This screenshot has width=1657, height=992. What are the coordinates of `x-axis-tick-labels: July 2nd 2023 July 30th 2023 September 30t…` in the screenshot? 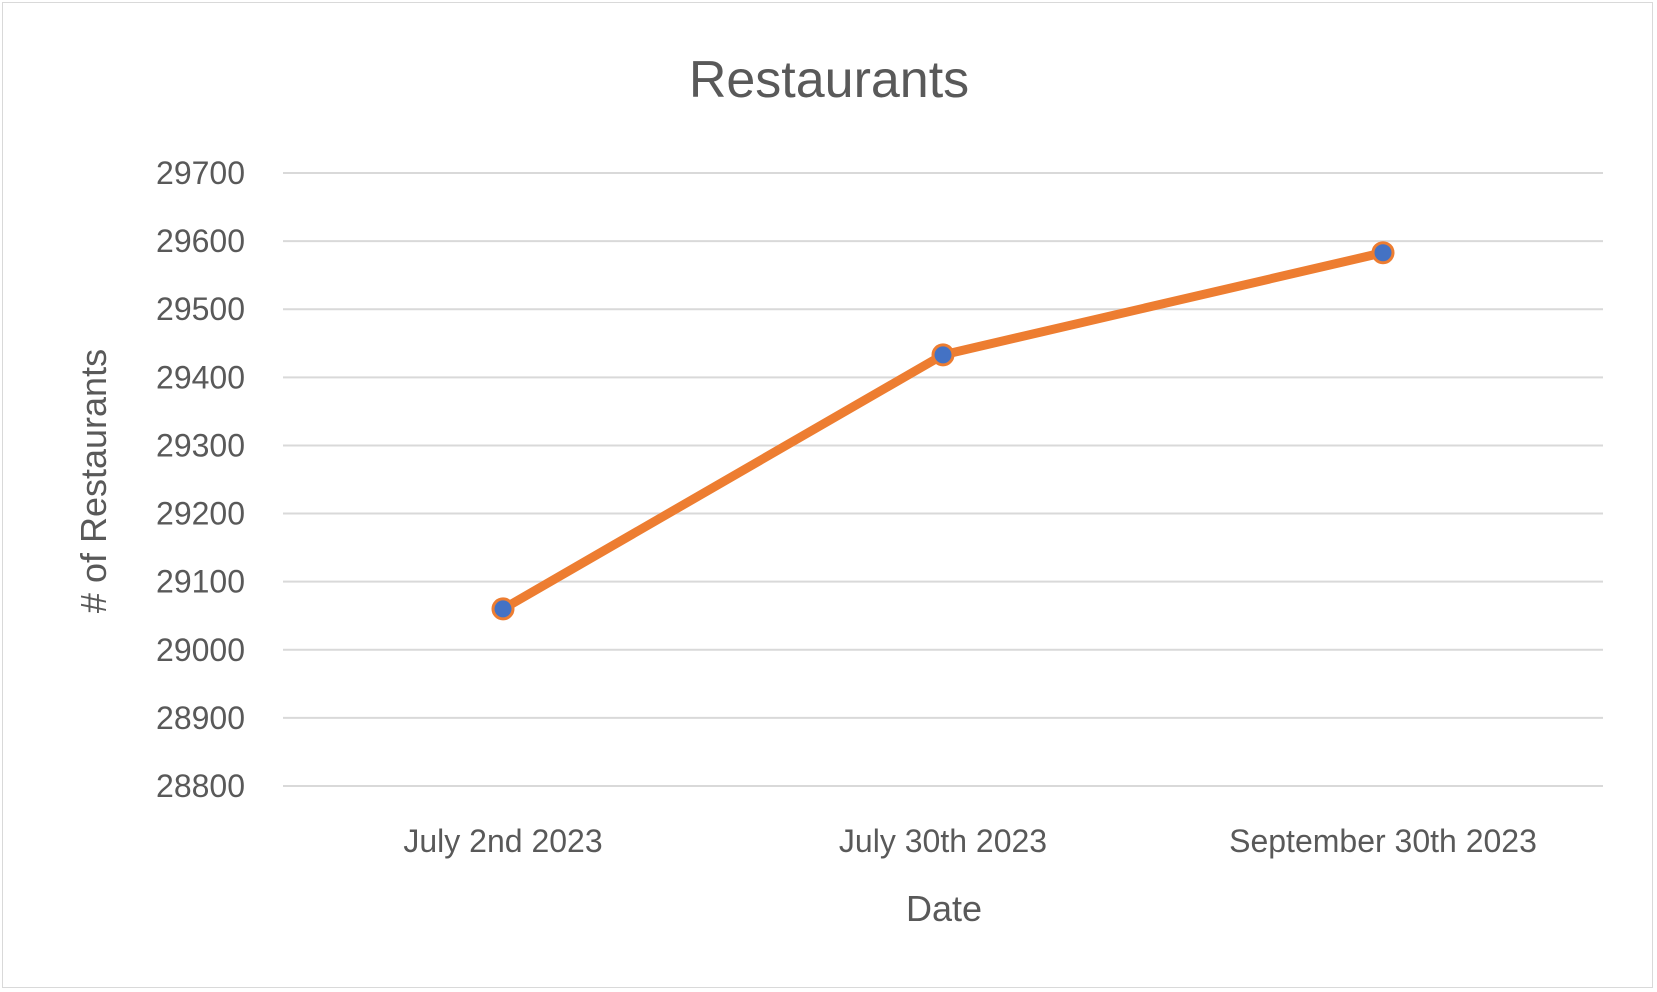 It's located at (970, 841).